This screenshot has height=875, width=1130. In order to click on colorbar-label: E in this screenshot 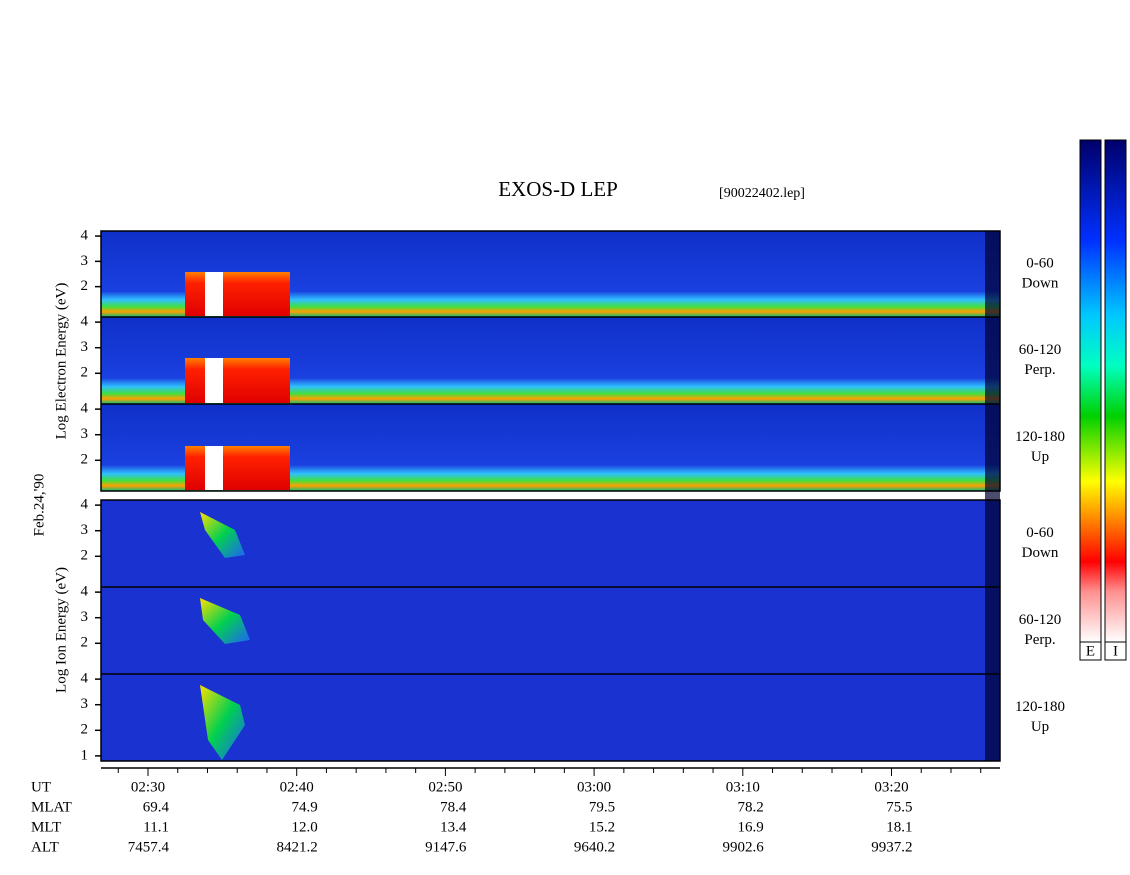, I will do `click(1090, 651)`.